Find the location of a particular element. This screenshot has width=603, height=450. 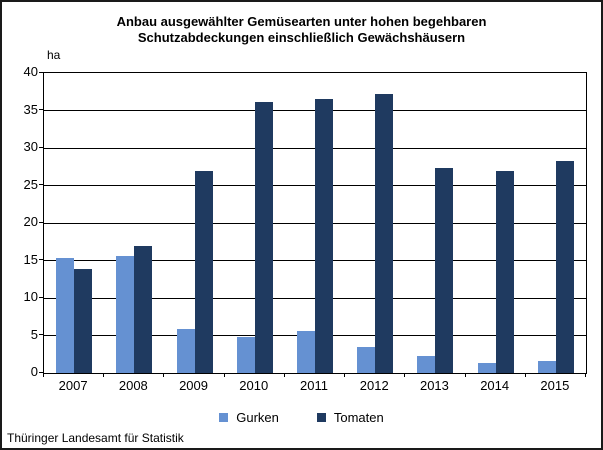

y-tick-label-25: 25 is located at coordinates (30, 184).